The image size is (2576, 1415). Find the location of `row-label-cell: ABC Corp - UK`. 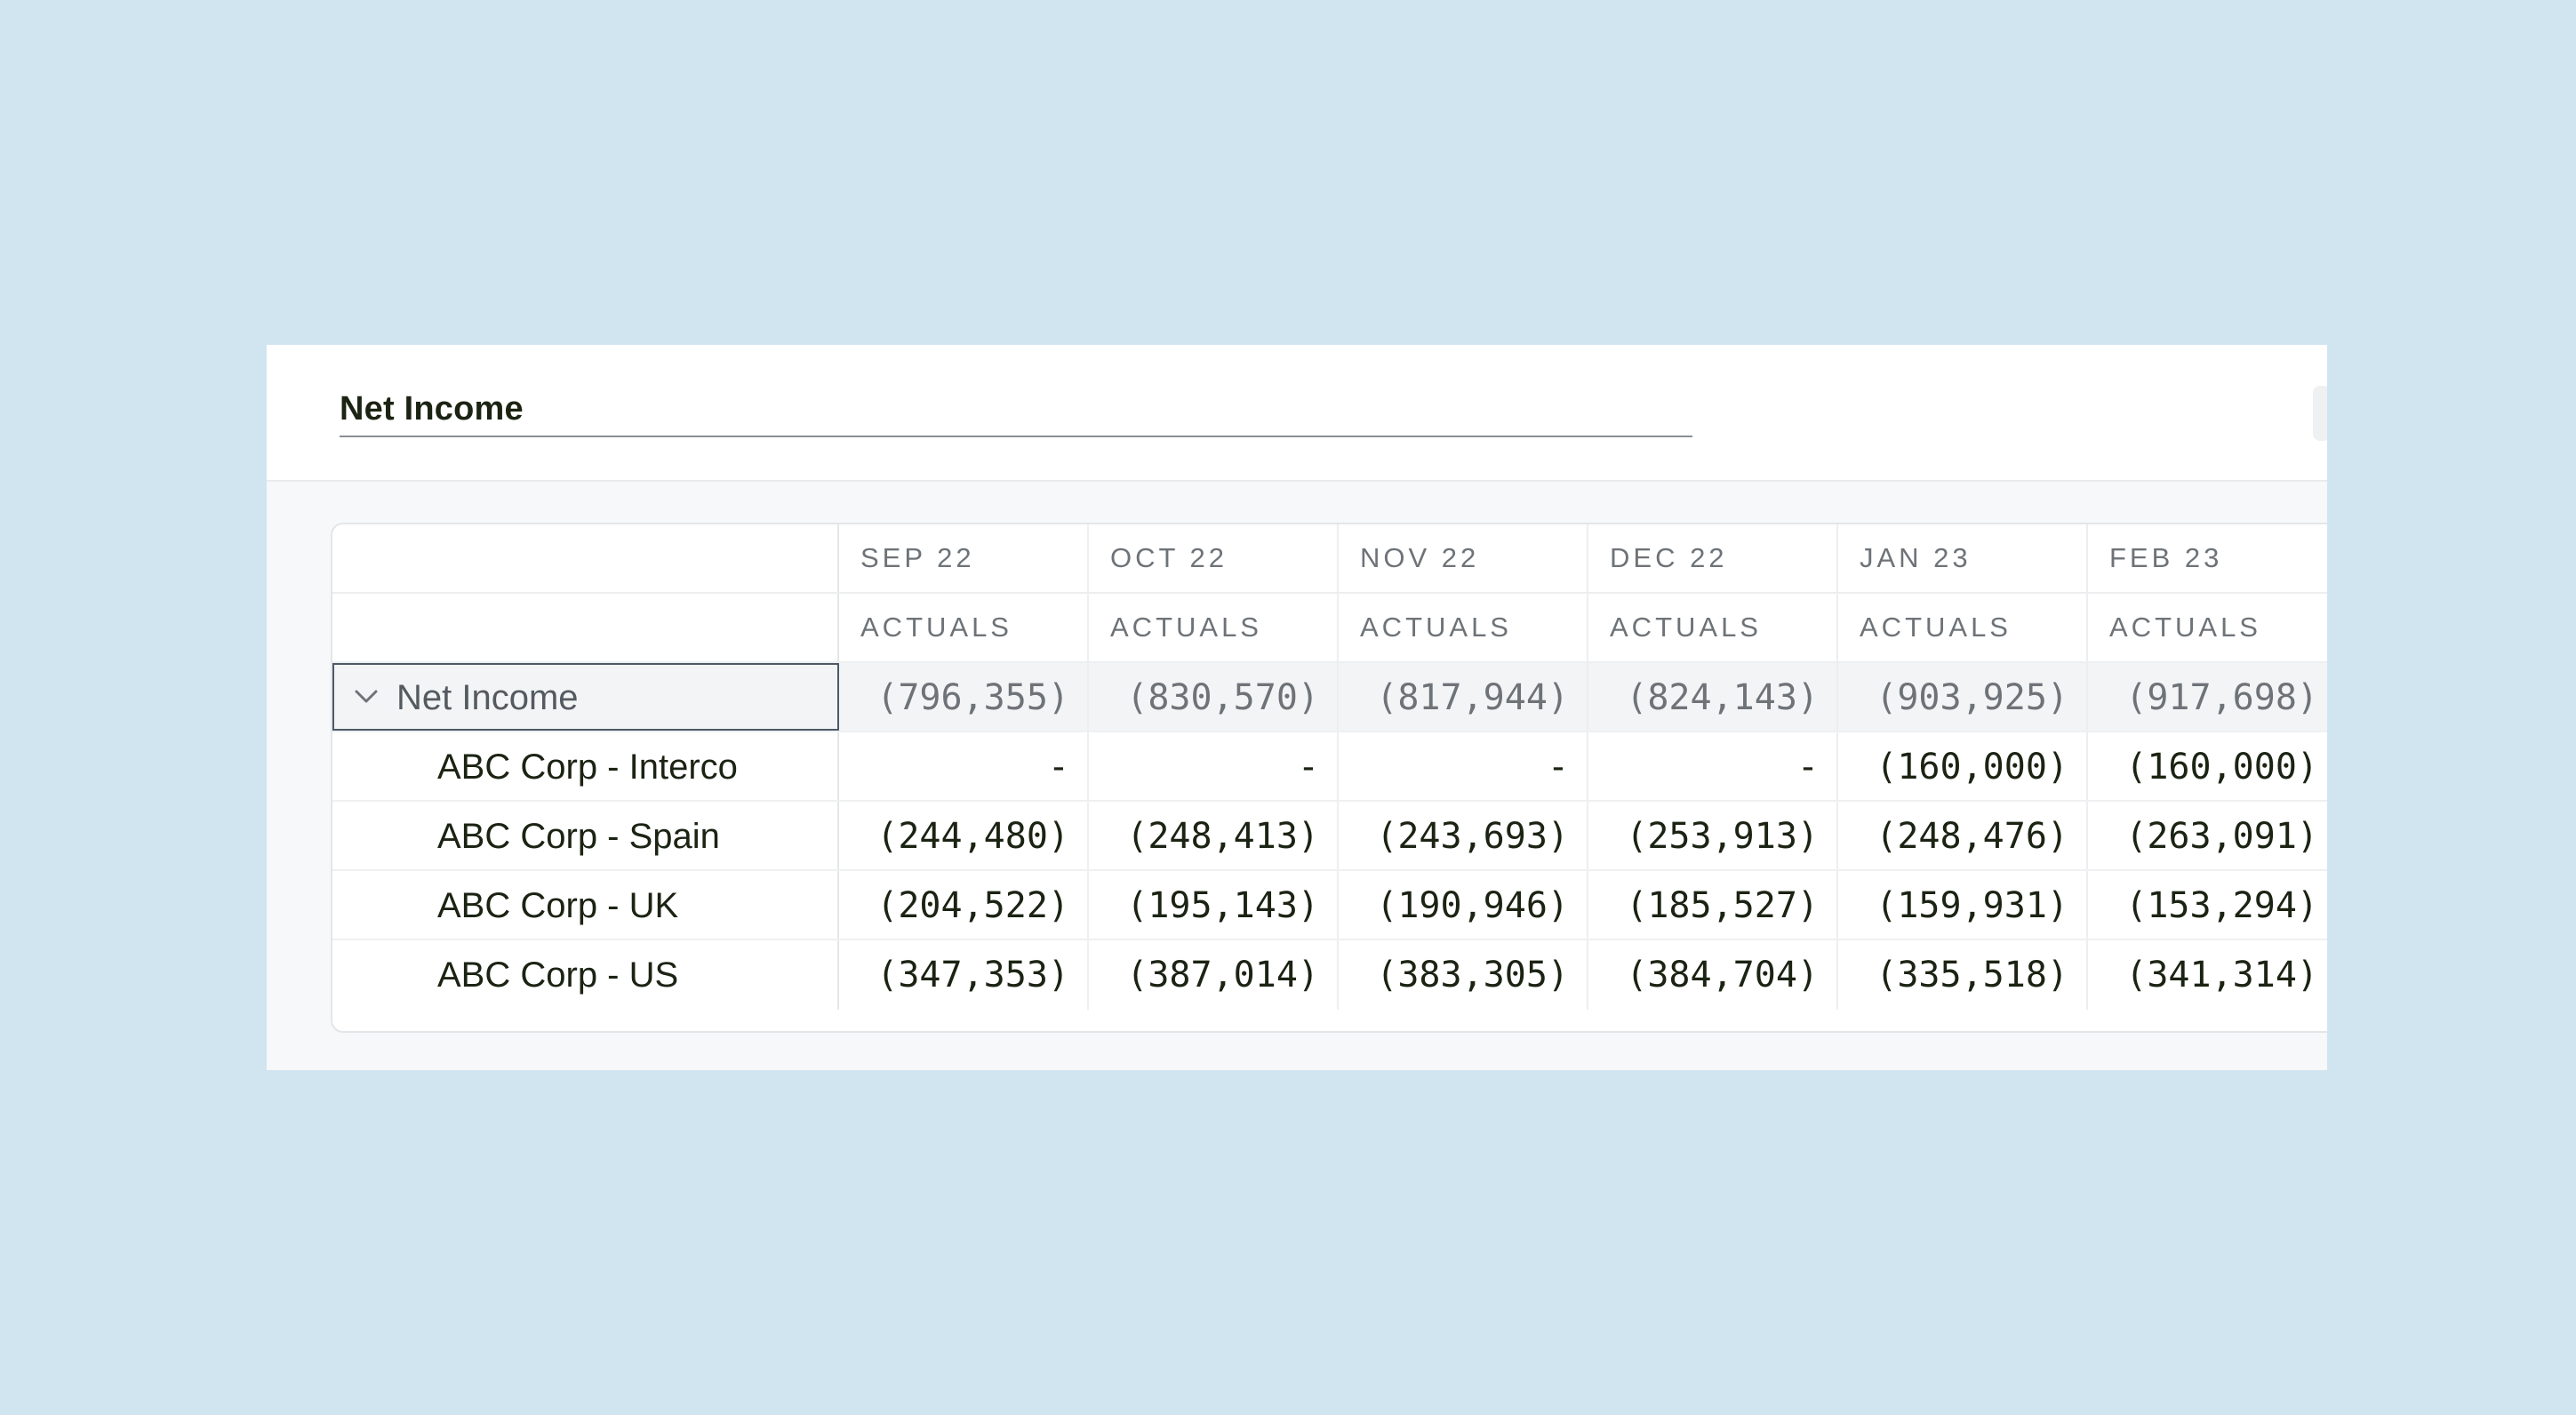

row-label-cell: ABC Corp - UK is located at coordinates (585, 905).